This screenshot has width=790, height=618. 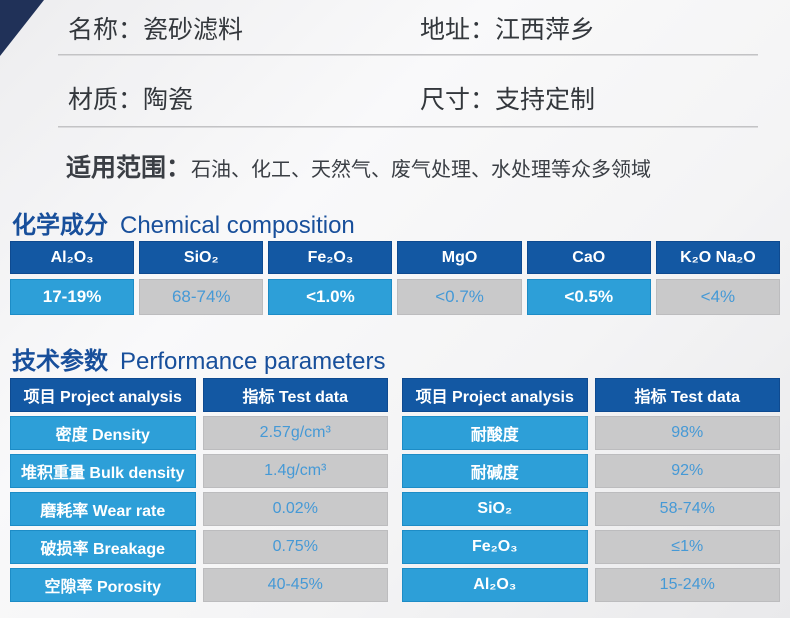 I want to click on perf-row-breakage-value: 0.75%, so click(x=295, y=547).